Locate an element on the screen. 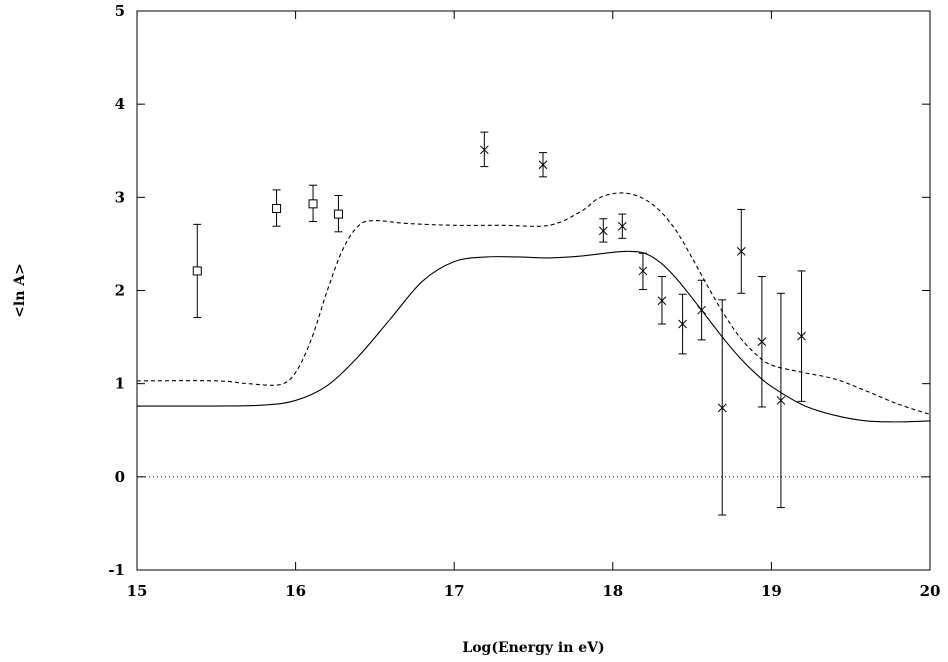 The image size is (948, 662). x-tick-label-2: 17 is located at coordinates (454, 591).